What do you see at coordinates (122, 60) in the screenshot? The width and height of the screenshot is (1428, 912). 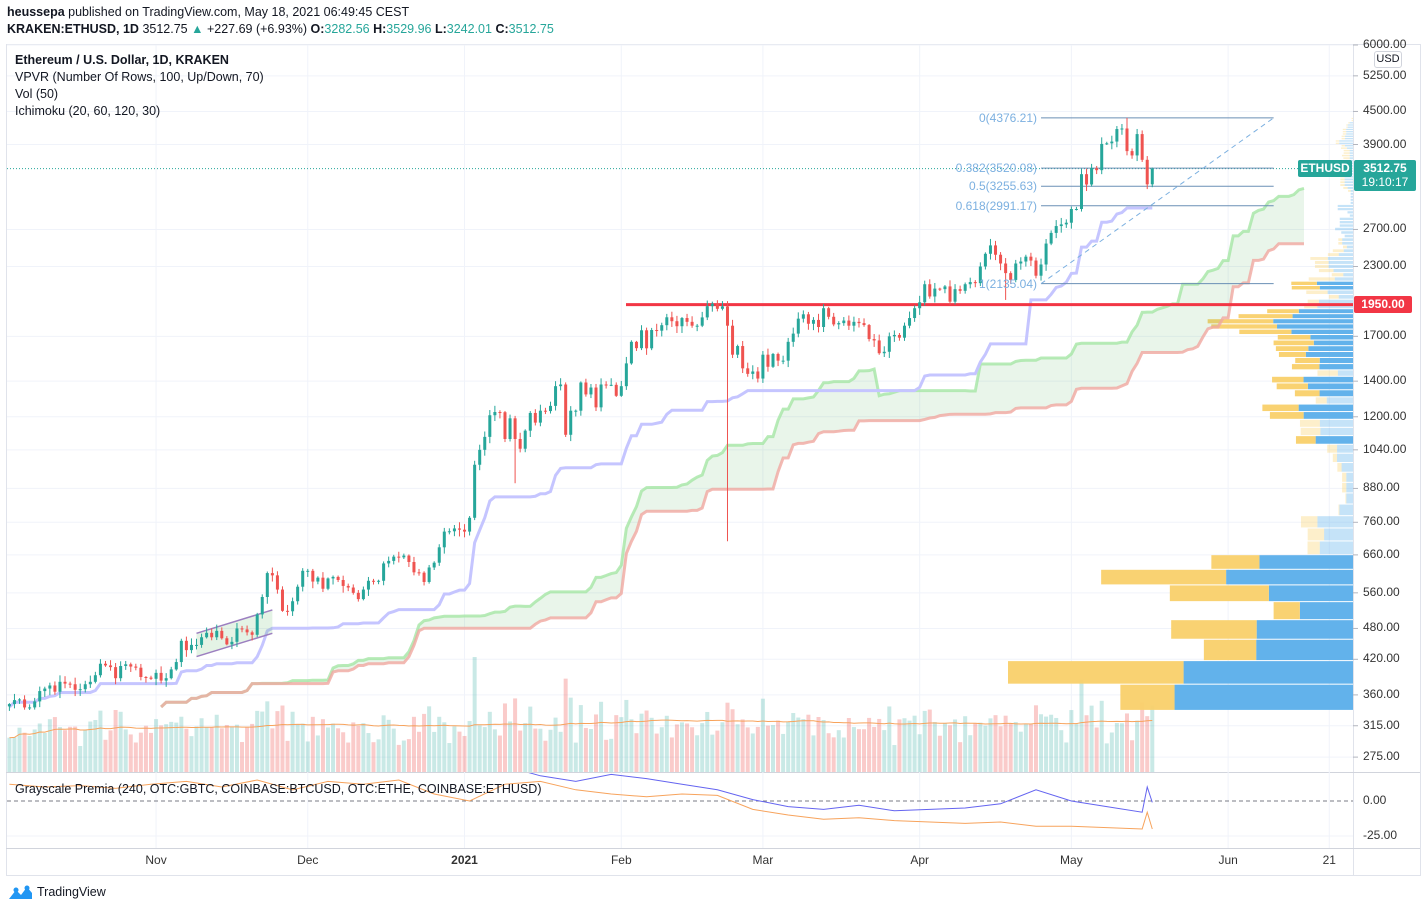 I see `legend-title: Ethereum / U.S. Dollar, 1D, KRAKEN` at bounding box center [122, 60].